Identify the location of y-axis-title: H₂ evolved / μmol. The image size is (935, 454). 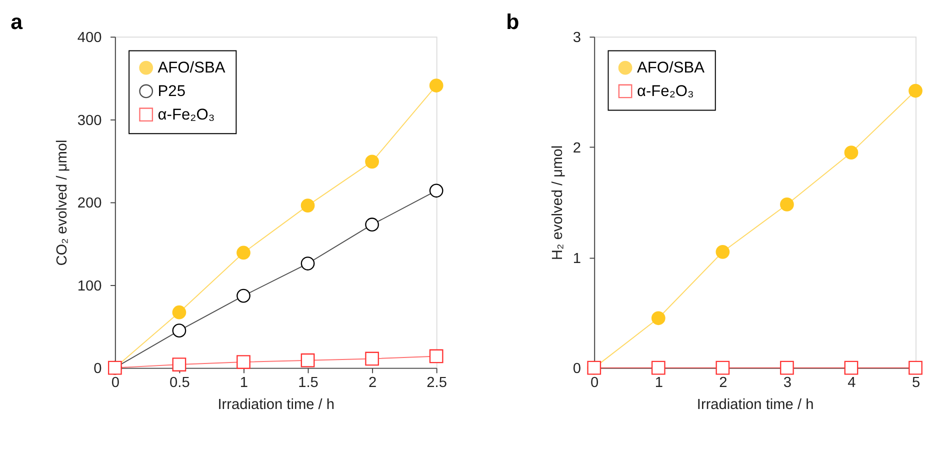
(558, 202).